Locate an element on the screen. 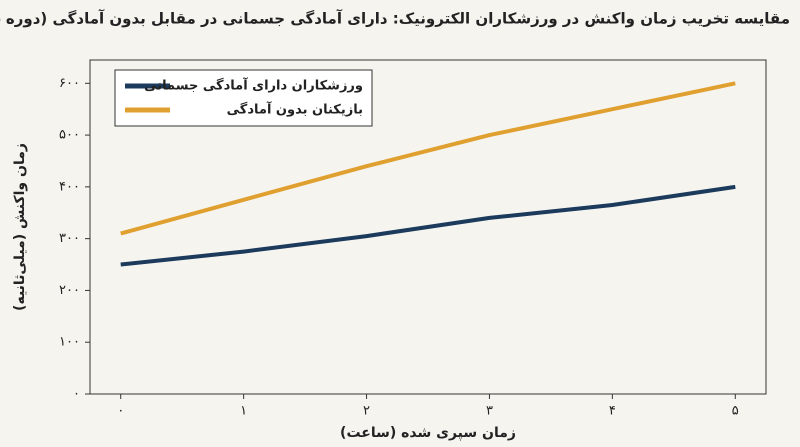  x-tick-label: ۱ is located at coordinates (243, 411).